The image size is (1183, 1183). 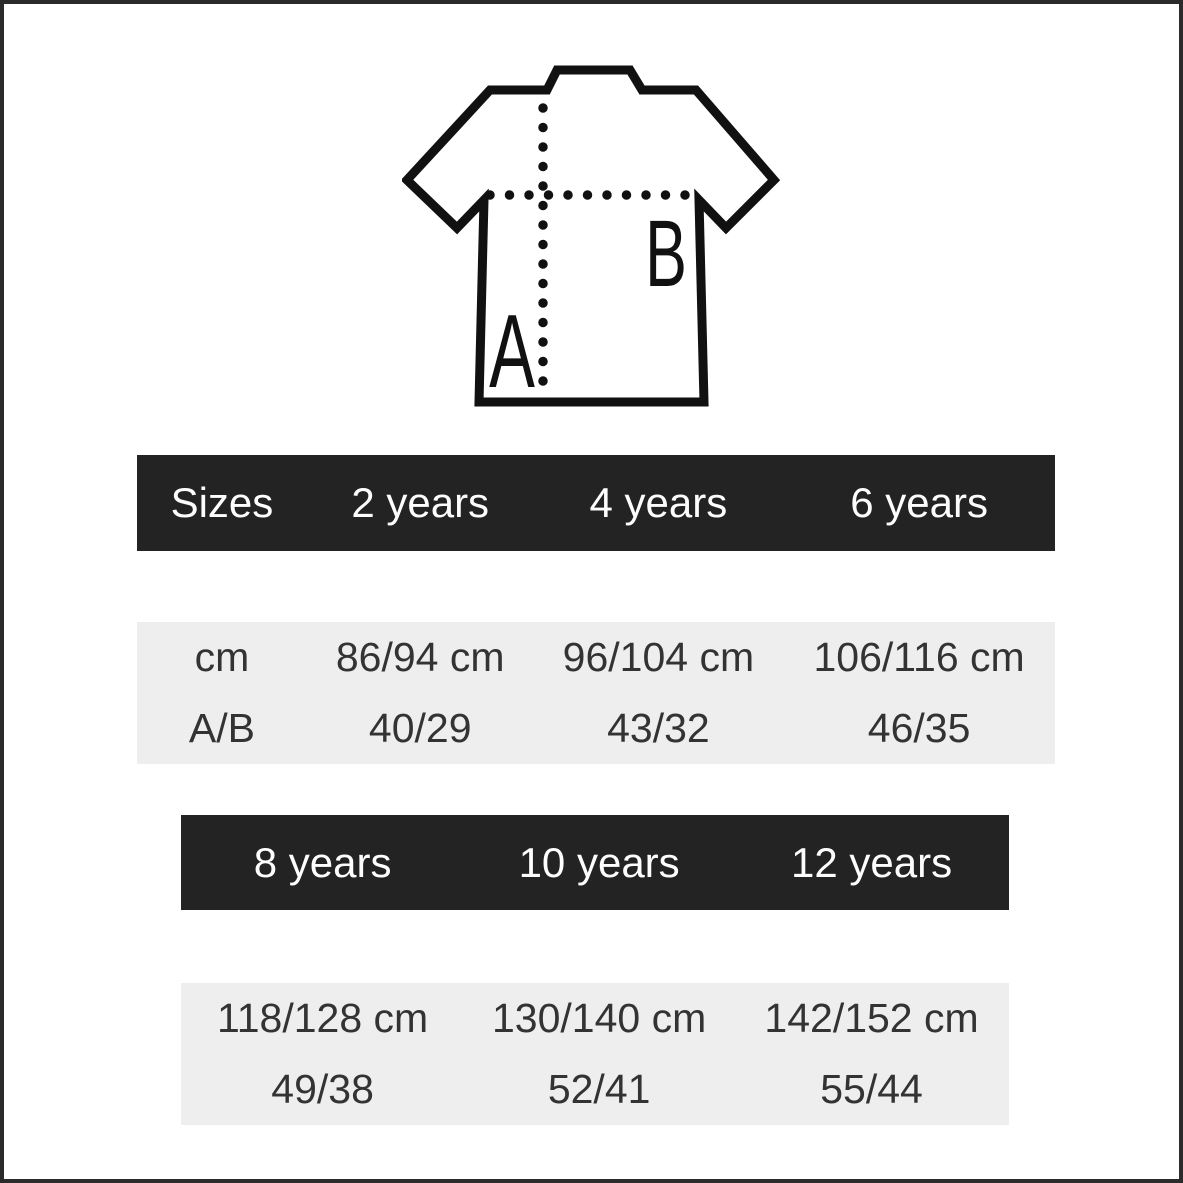 What do you see at coordinates (322, 1018) in the screenshot?
I see `cm-value-8-years: 118/128 cm` at bounding box center [322, 1018].